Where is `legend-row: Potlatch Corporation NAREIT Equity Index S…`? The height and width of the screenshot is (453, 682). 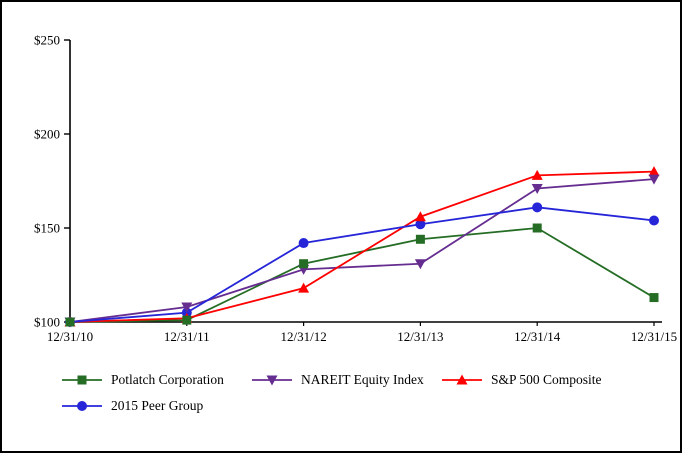 legend-row: Potlatch Corporation NAREIT Equity Index S… is located at coordinates (371, 380).